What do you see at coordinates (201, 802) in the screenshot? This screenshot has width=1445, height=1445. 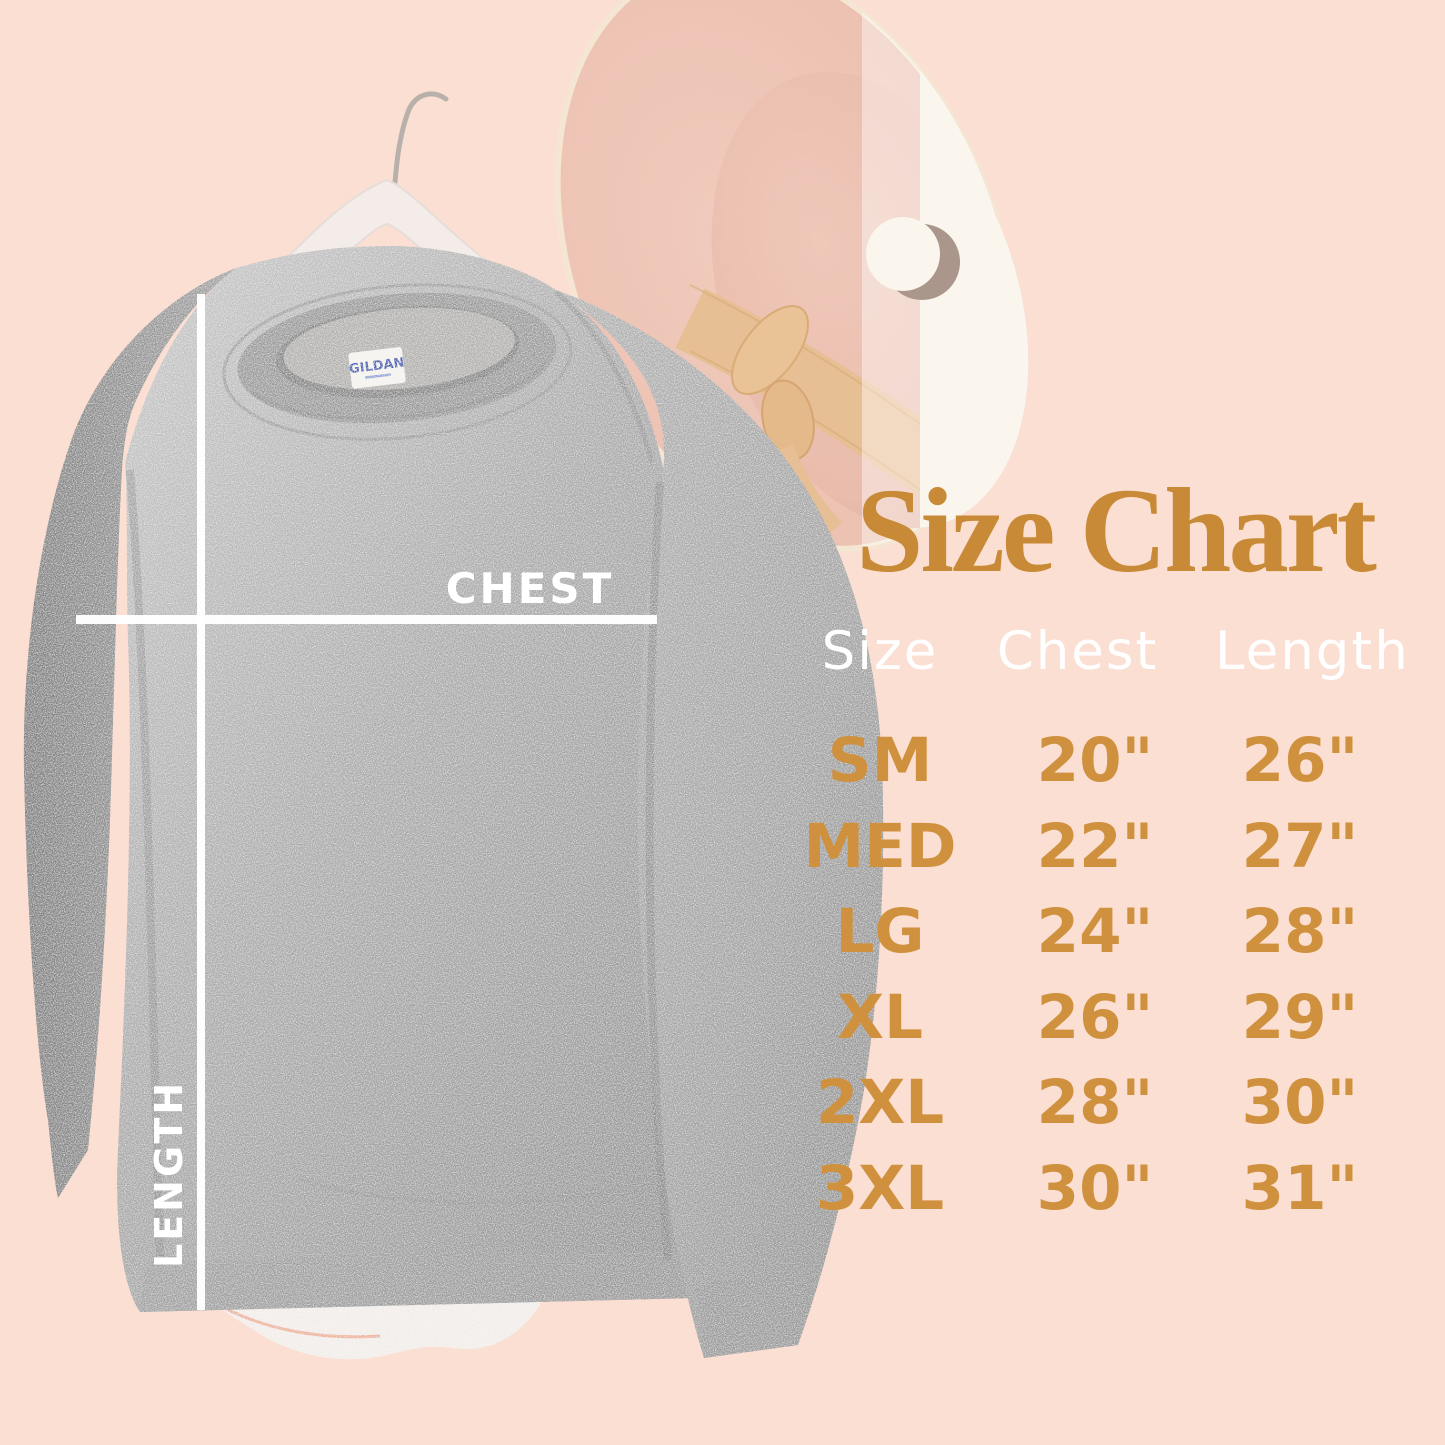 I see `length-line` at bounding box center [201, 802].